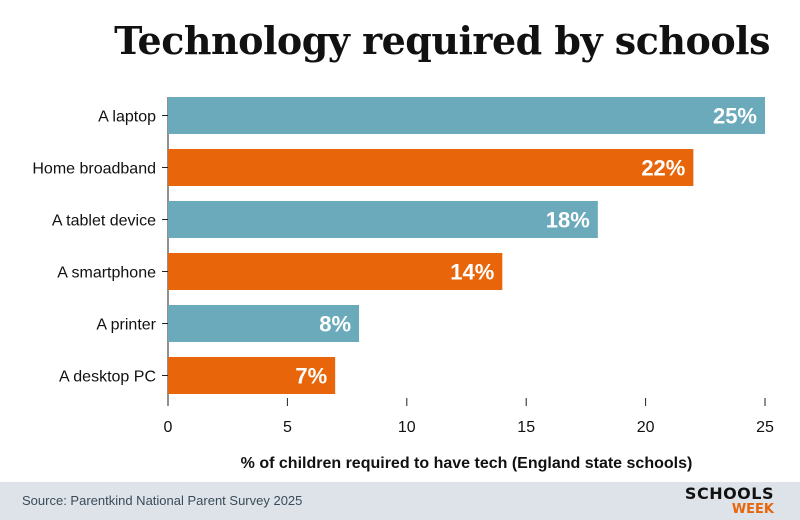  What do you see at coordinates (663, 168) in the screenshot?
I see `data-label: 22%` at bounding box center [663, 168].